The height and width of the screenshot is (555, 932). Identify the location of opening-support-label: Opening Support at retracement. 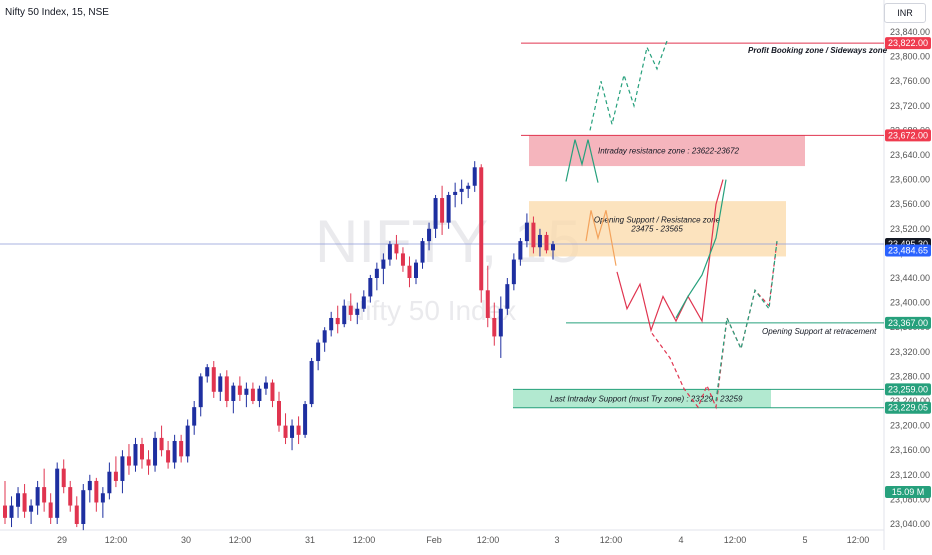
(819, 331).